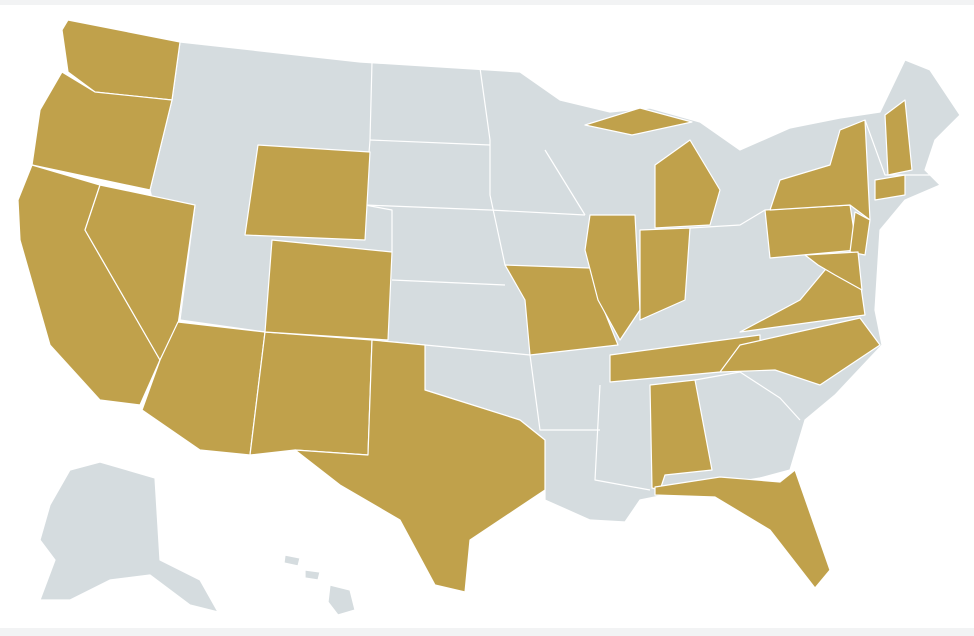 The image size is (974, 636). Describe the element at coordinates (420, 466) in the screenshot. I see `texas` at that location.